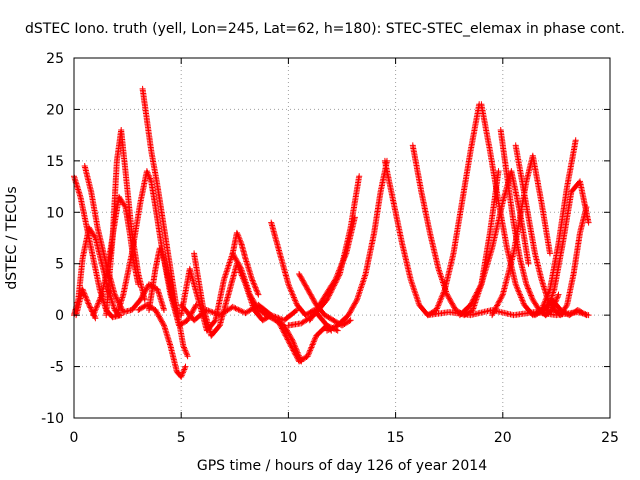 This screenshot has width=640, height=480. Describe the element at coordinates (55, 213) in the screenshot. I see `y-tick-label: 10` at that location.